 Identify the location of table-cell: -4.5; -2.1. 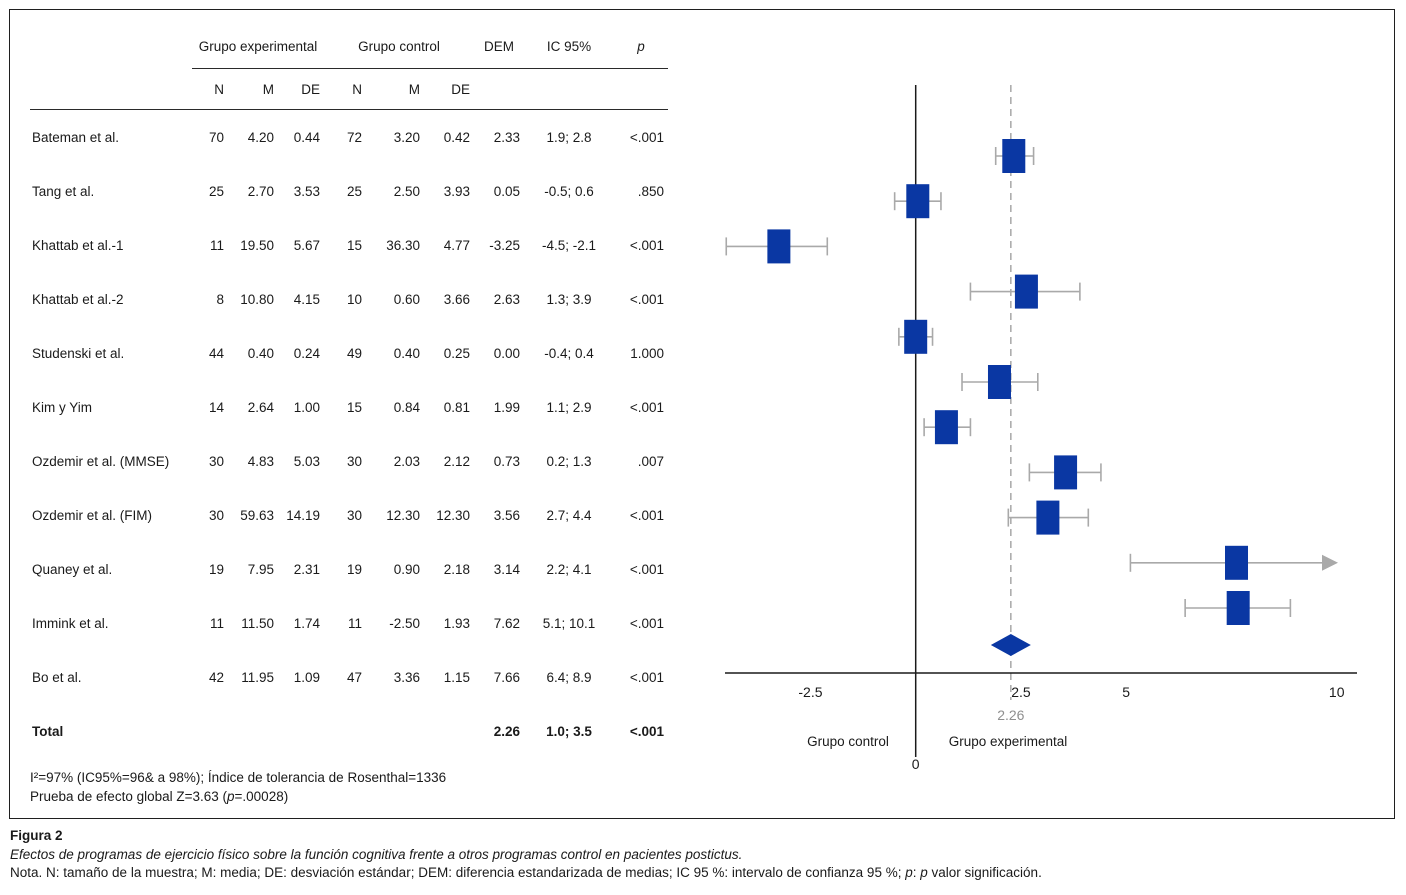
(569, 245).